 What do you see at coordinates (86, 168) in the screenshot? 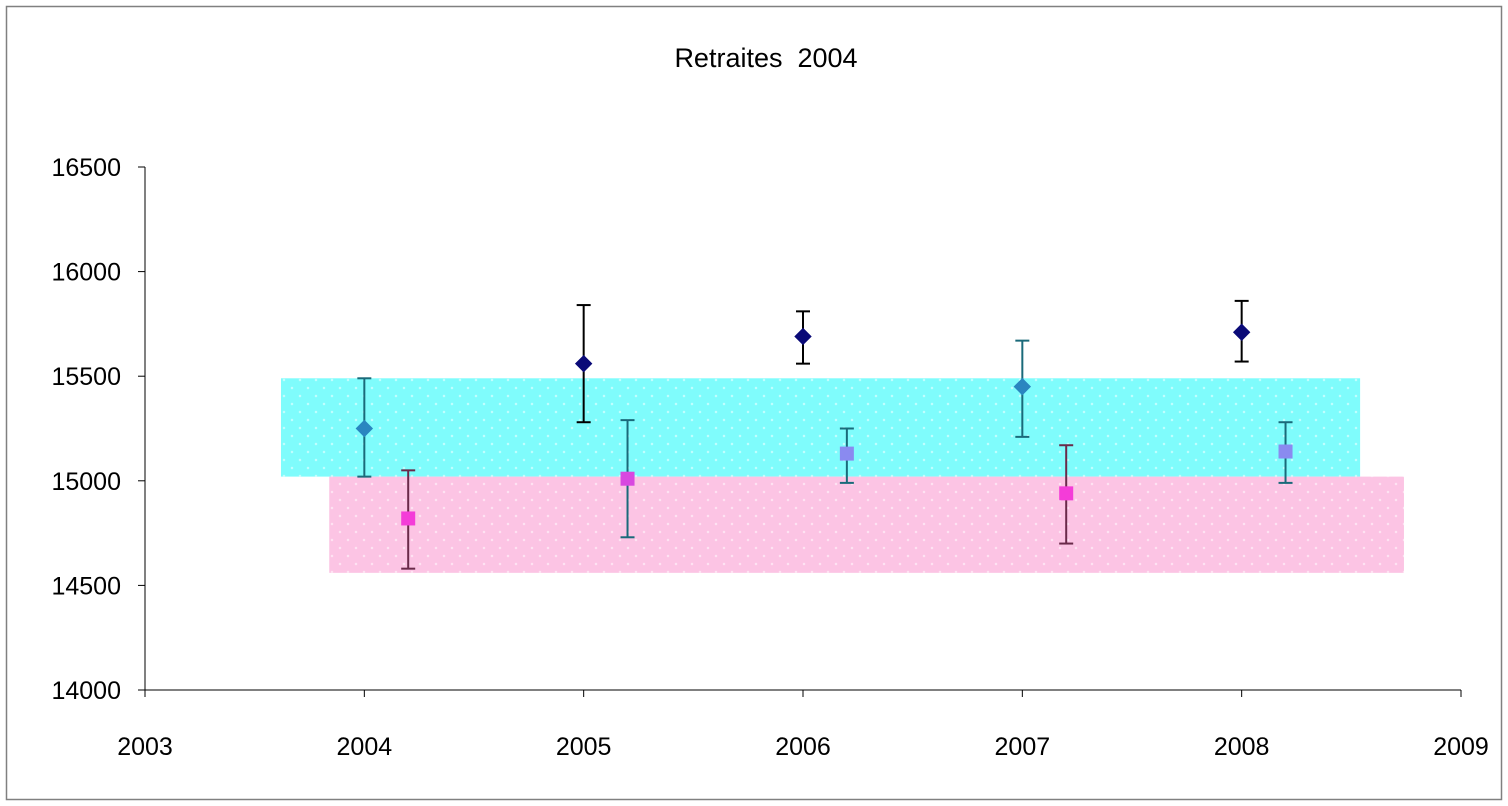
I see `y-tick-label-5: 16500` at bounding box center [86, 168].